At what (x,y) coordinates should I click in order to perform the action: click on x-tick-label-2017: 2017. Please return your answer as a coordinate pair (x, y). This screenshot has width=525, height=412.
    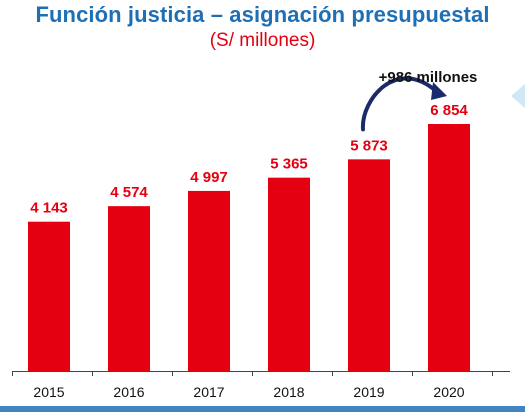
    Looking at the image, I should click on (208, 392).